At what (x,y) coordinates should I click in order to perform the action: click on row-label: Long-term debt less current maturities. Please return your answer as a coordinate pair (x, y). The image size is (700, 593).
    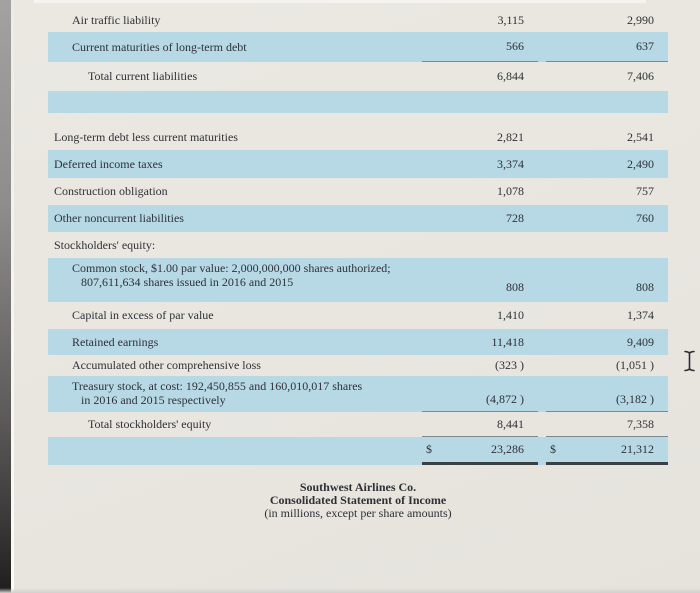
    Looking at the image, I should click on (146, 137).